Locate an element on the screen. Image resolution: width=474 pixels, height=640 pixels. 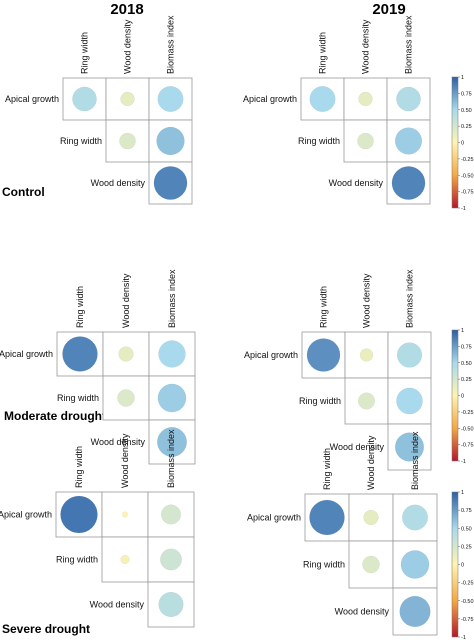
cell-apical-growth-wood-density is located at coordinates (365, 99).